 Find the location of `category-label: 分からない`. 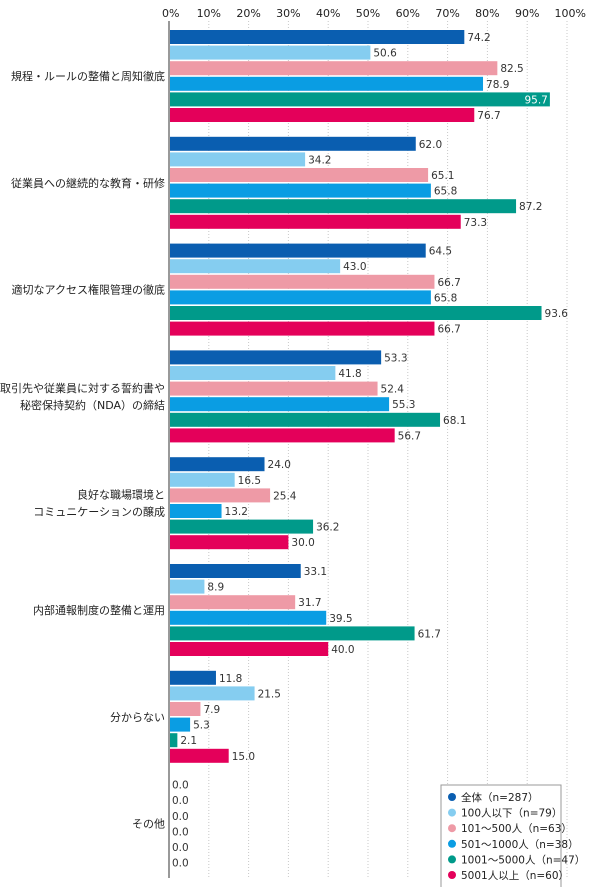

category-label: 分からない is located at coordinates (137, 717).